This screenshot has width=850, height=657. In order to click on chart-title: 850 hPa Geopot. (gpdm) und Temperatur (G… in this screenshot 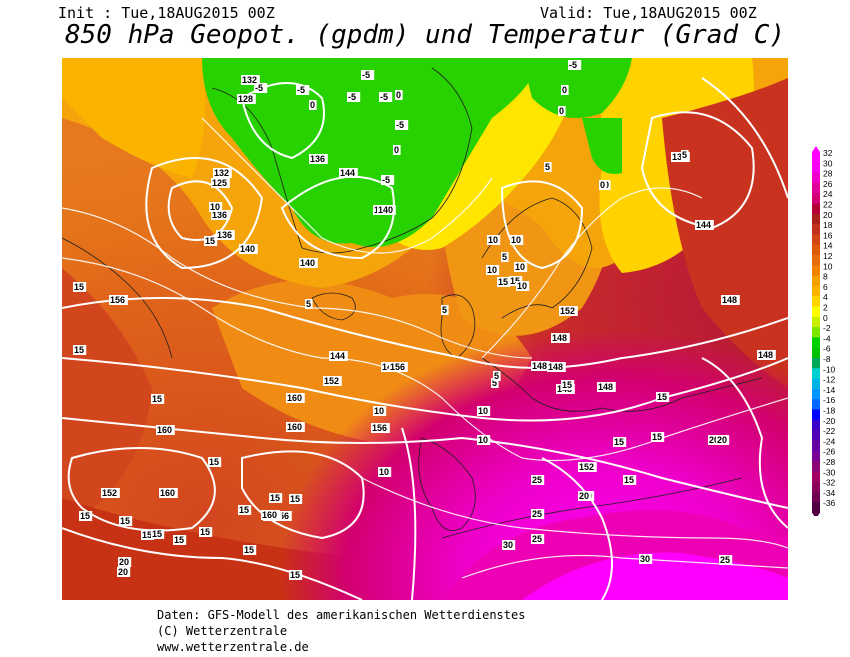, I will do `click(425, 35)`.